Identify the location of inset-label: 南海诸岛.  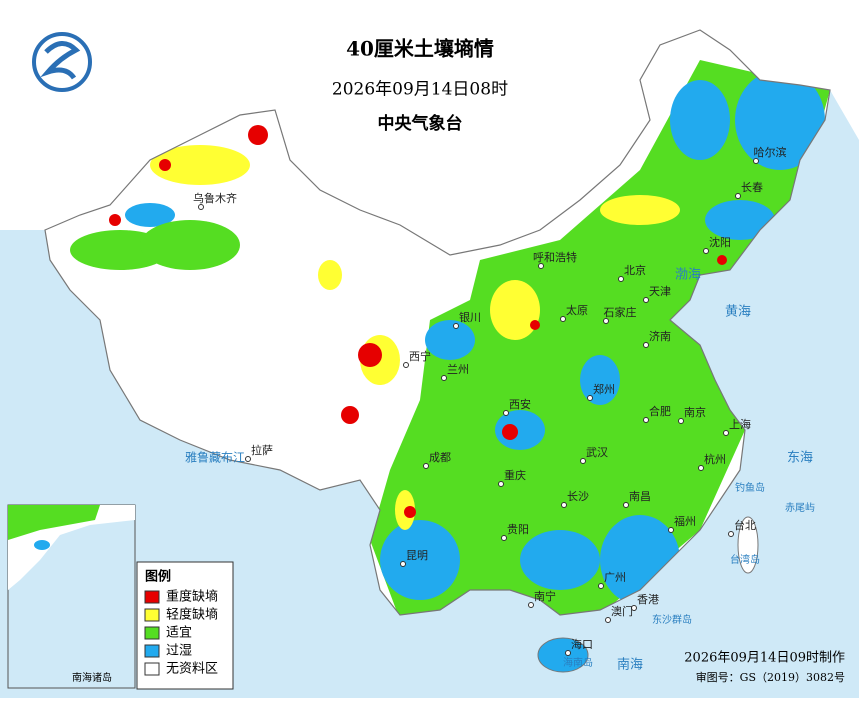
(92, 677).